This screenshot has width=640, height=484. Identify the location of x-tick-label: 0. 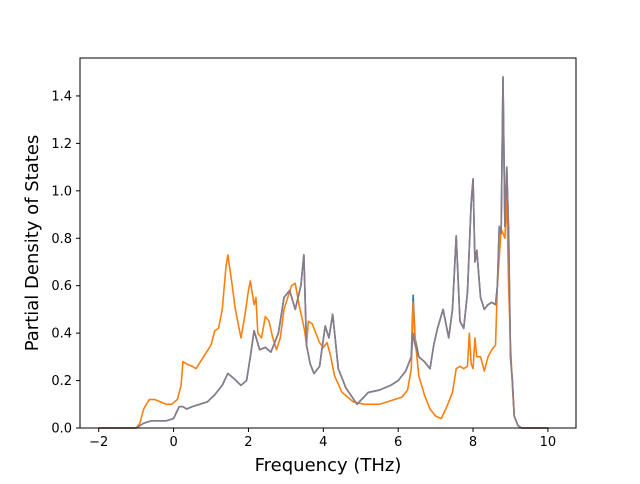
(173, 442).